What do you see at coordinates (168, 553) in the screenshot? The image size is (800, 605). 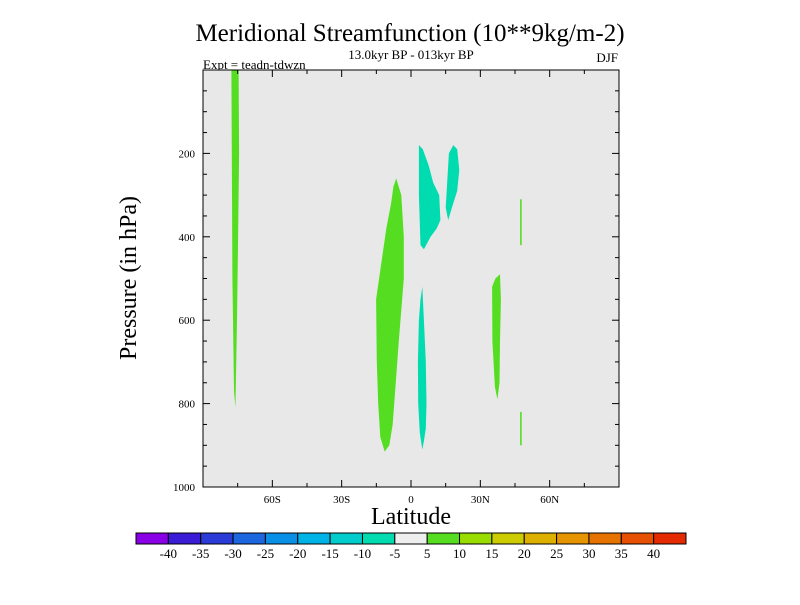 I see `colorbar-level-label: -40` at bounding box center [168, 553].